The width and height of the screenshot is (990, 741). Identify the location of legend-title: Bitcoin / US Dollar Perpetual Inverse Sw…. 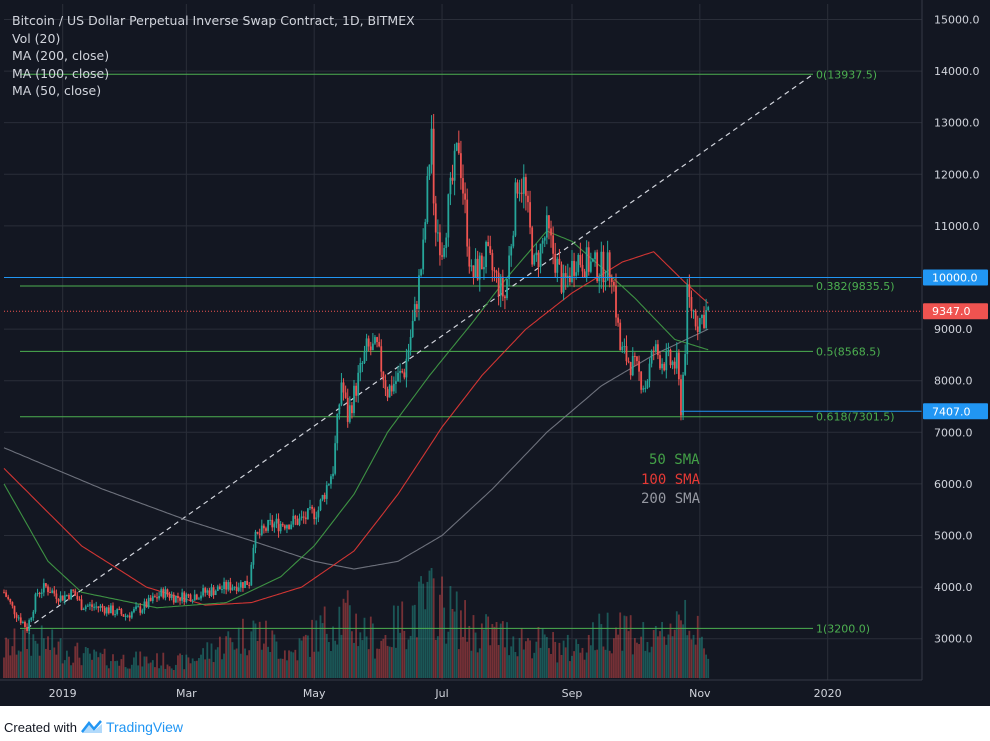
(213, 20).